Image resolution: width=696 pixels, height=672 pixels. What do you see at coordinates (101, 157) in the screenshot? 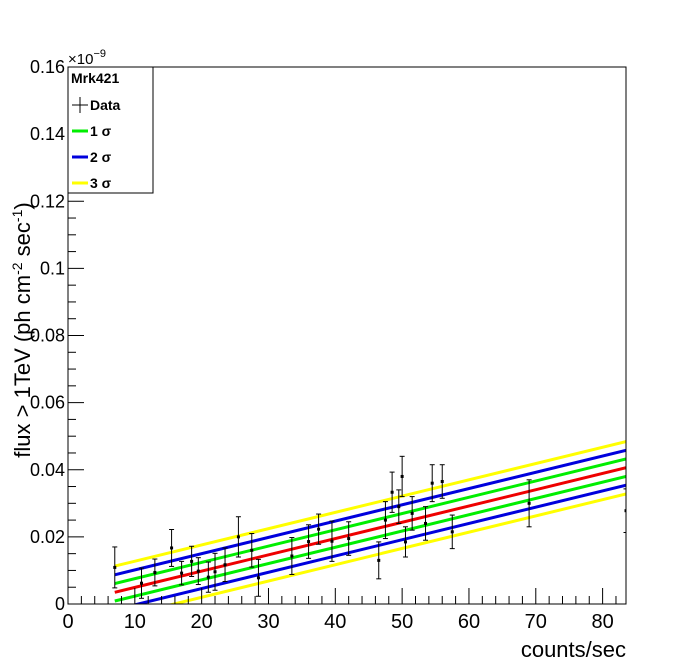
I see `legend-2sigma-label: 2 σ` at bounding box center [101, 157].